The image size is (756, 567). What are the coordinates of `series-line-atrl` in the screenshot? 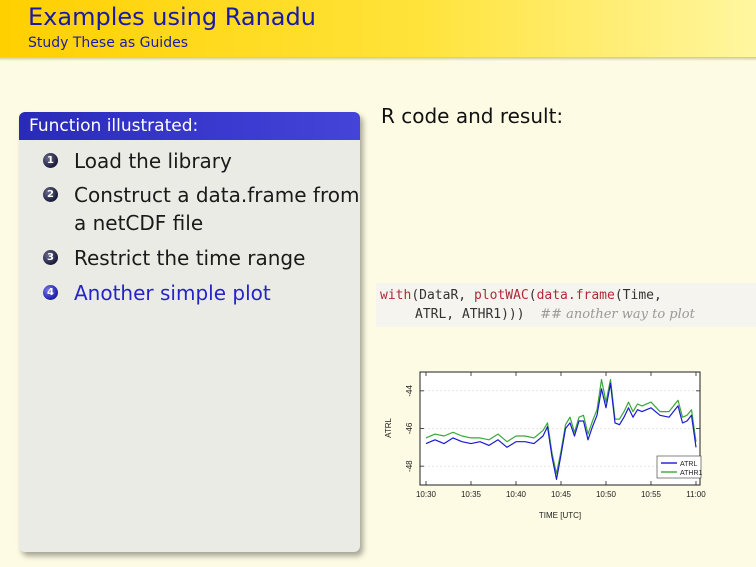 It's located at (561, 431).